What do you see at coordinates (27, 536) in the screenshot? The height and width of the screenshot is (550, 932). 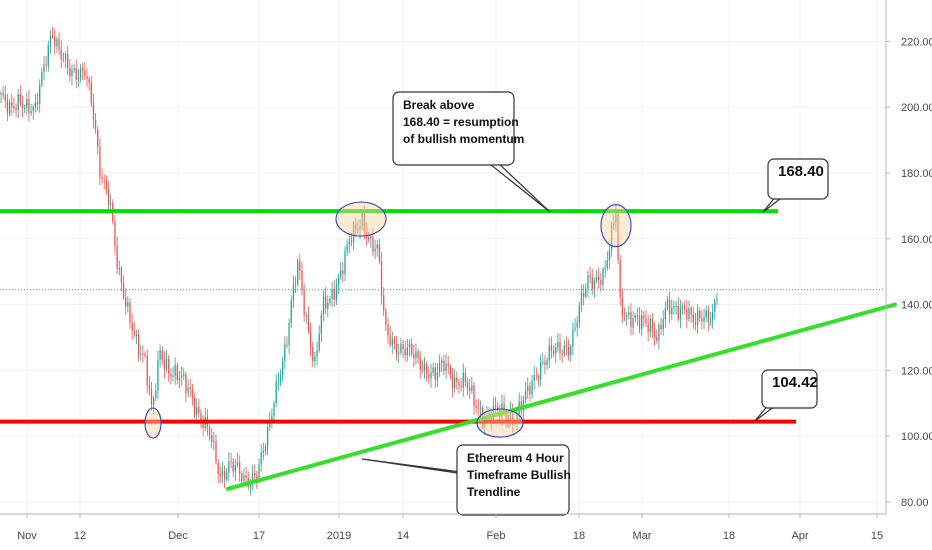 I see `x-tick-label: Nov` at bounding box center [27, 536].